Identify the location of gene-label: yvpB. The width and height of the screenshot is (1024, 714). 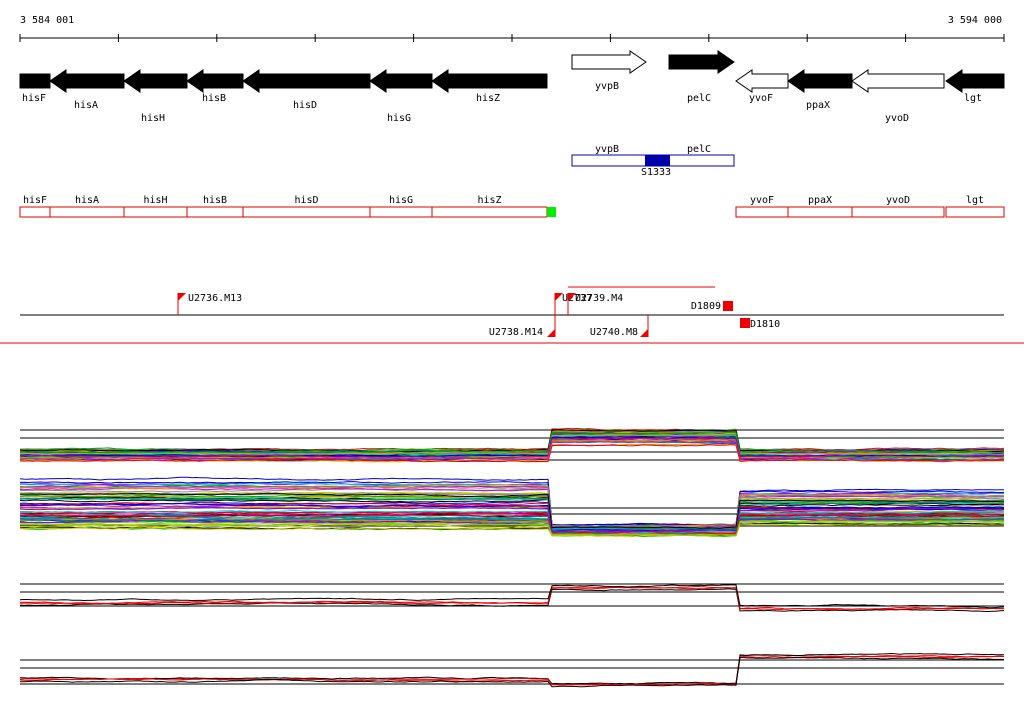
(607, 86).